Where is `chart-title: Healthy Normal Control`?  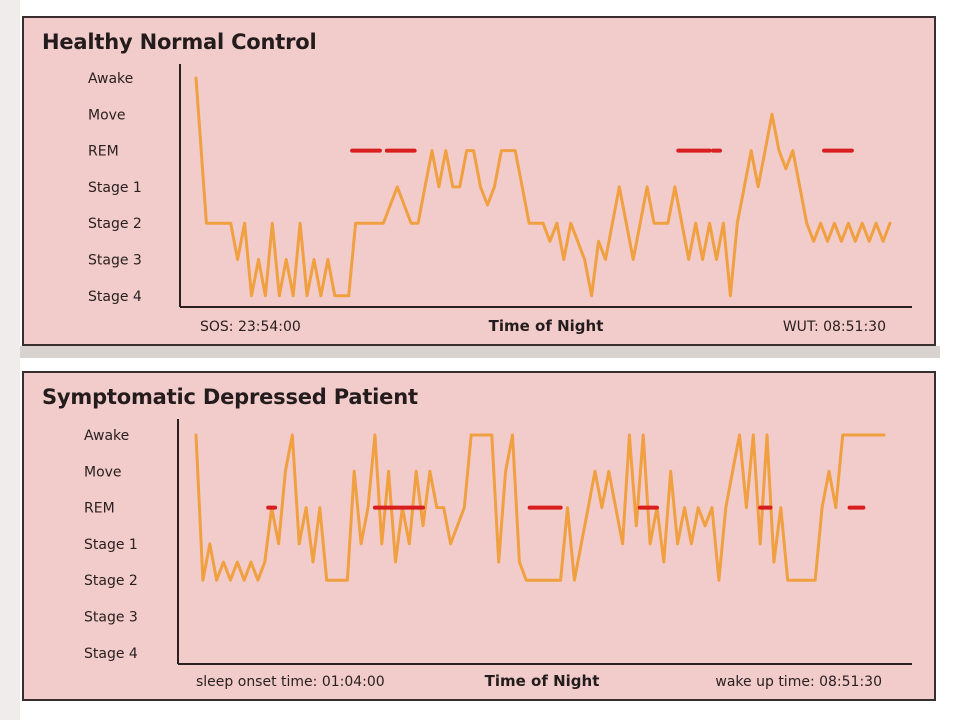 chart-title: Healthy Normal Control is located at coordinates (179, 42).